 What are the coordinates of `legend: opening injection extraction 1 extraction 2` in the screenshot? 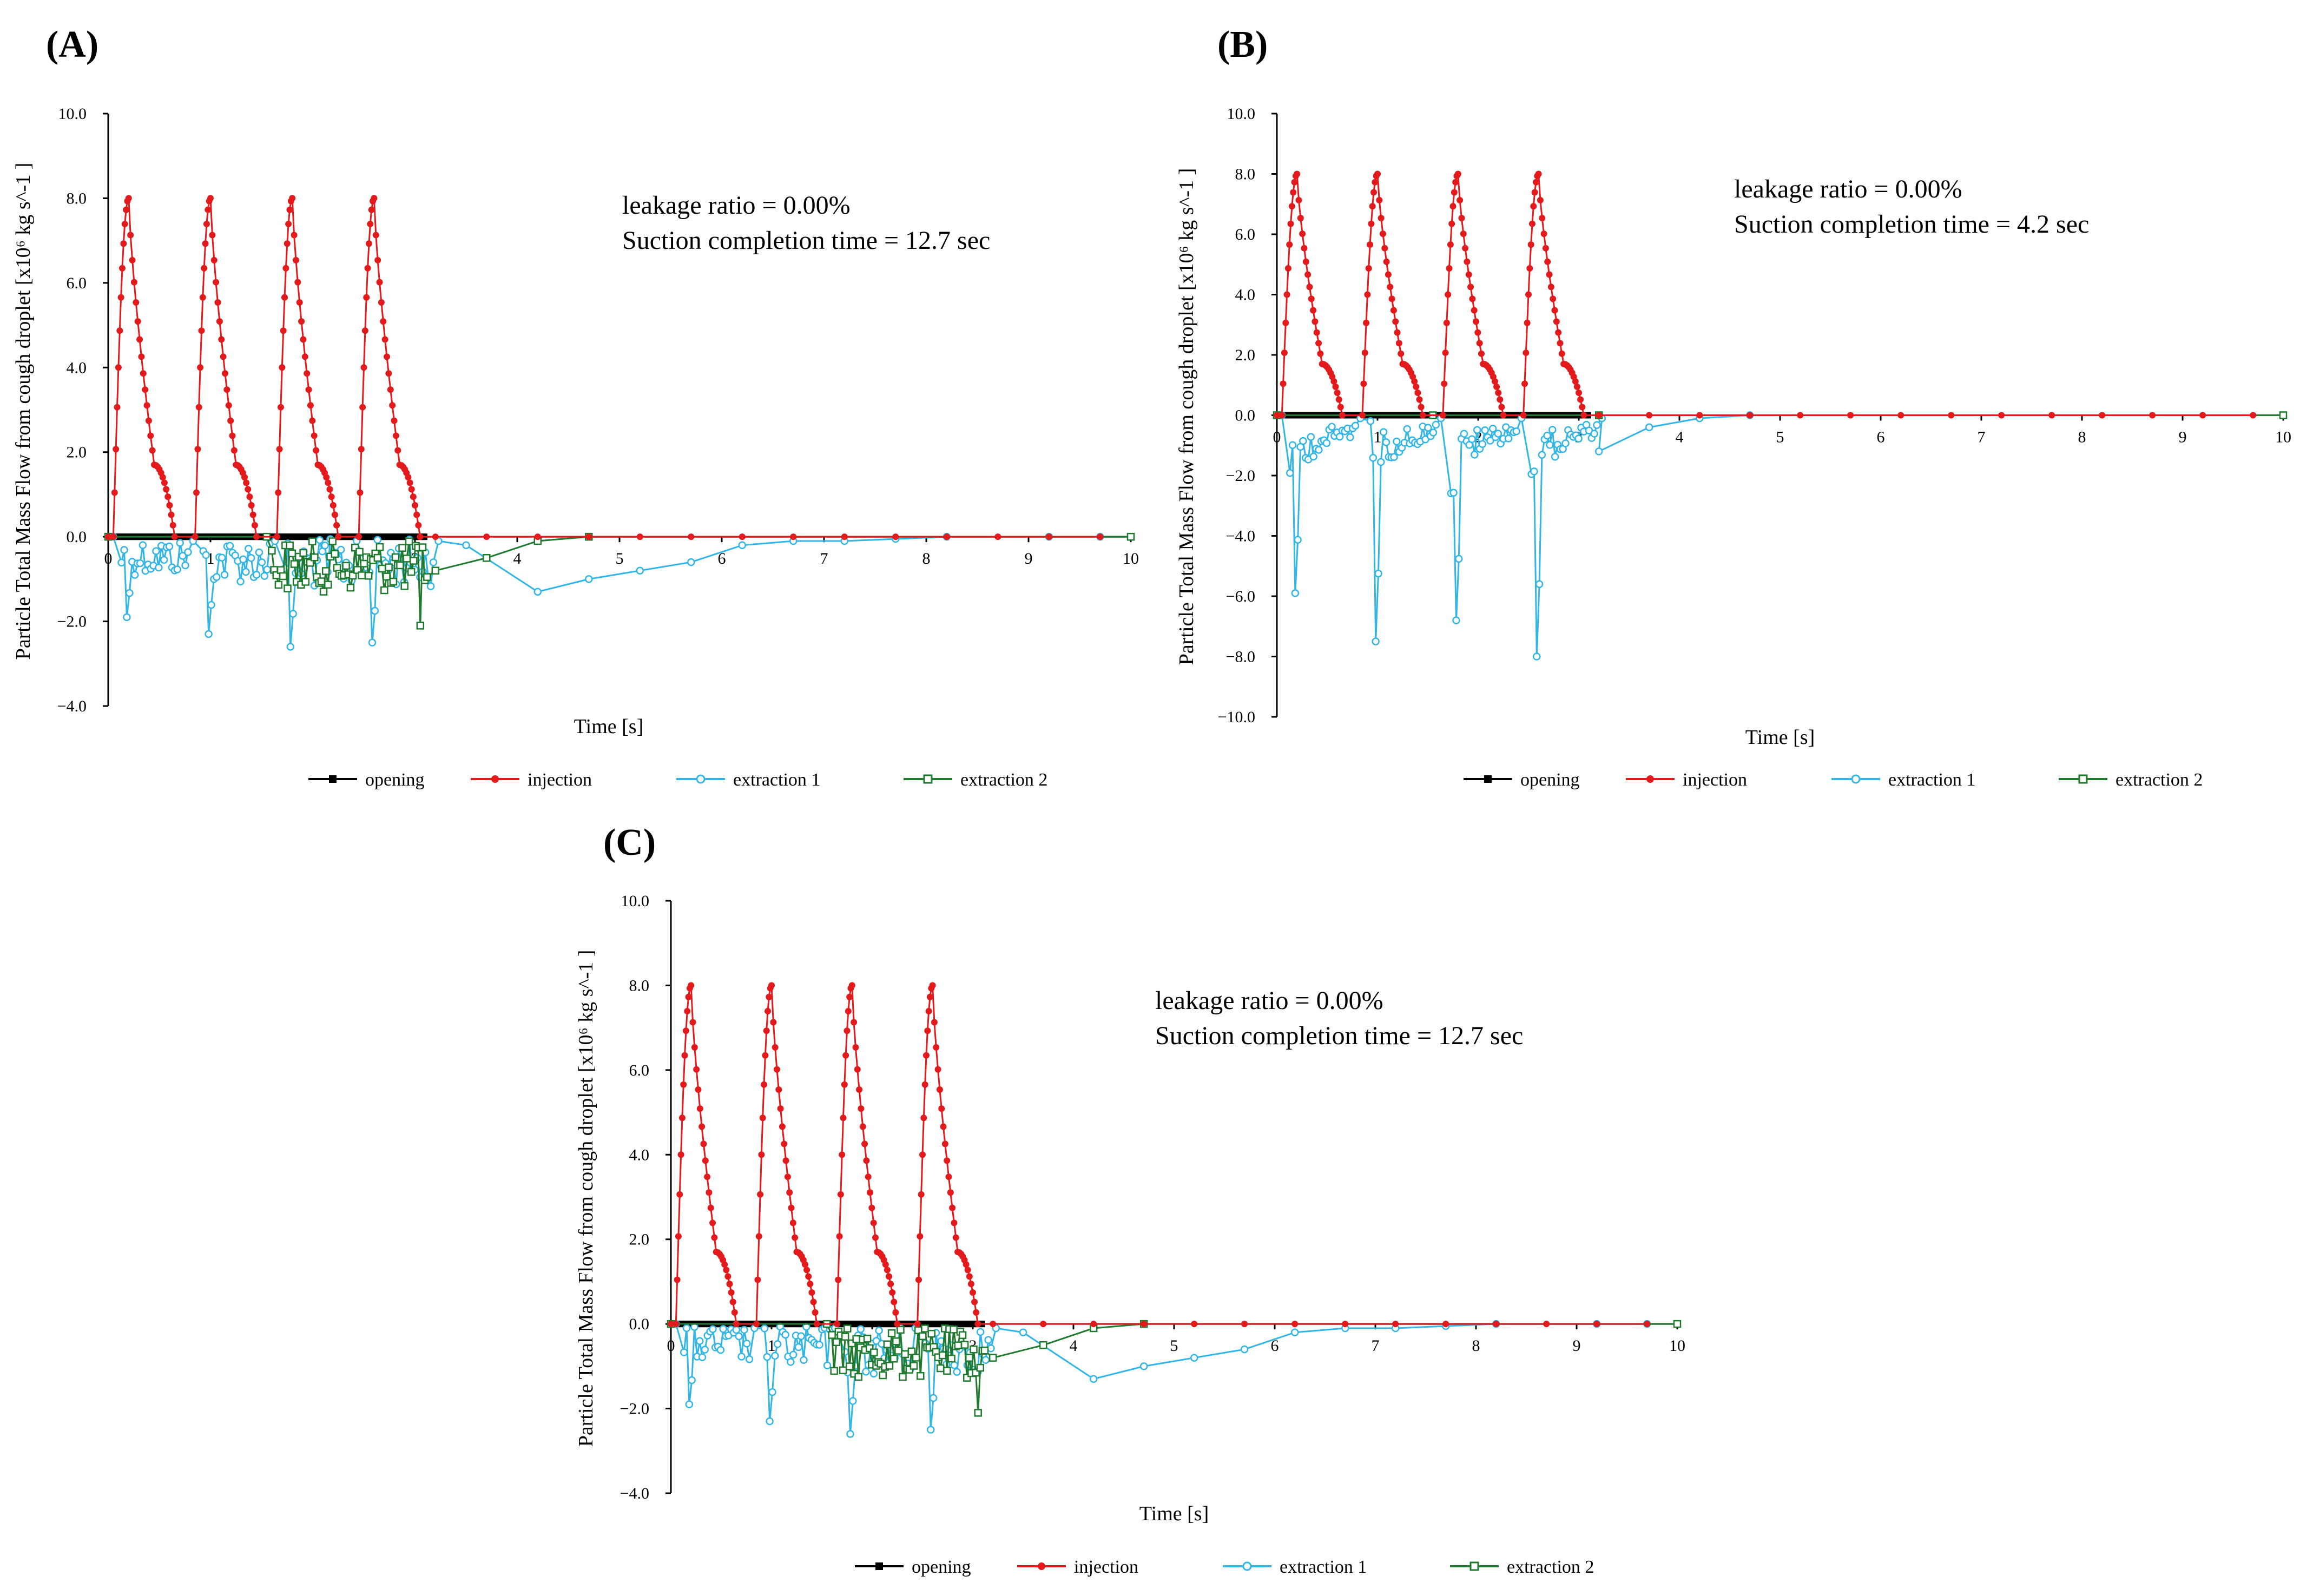 It's located at (677, 780).